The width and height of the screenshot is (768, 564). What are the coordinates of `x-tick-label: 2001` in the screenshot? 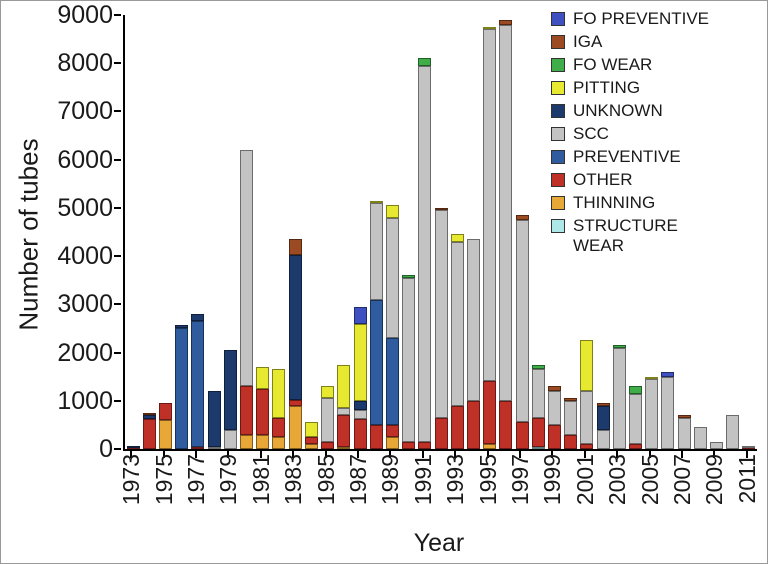 It's located at (584, 480).